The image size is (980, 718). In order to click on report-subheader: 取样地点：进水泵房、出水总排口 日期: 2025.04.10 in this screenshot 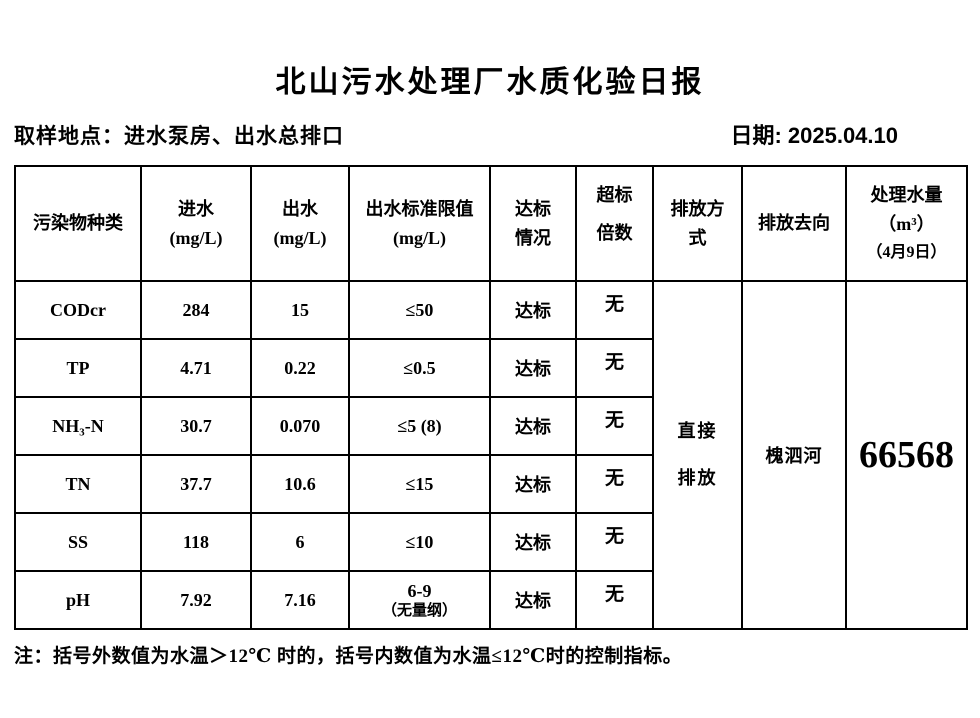, I will do `click(490, 134)`.